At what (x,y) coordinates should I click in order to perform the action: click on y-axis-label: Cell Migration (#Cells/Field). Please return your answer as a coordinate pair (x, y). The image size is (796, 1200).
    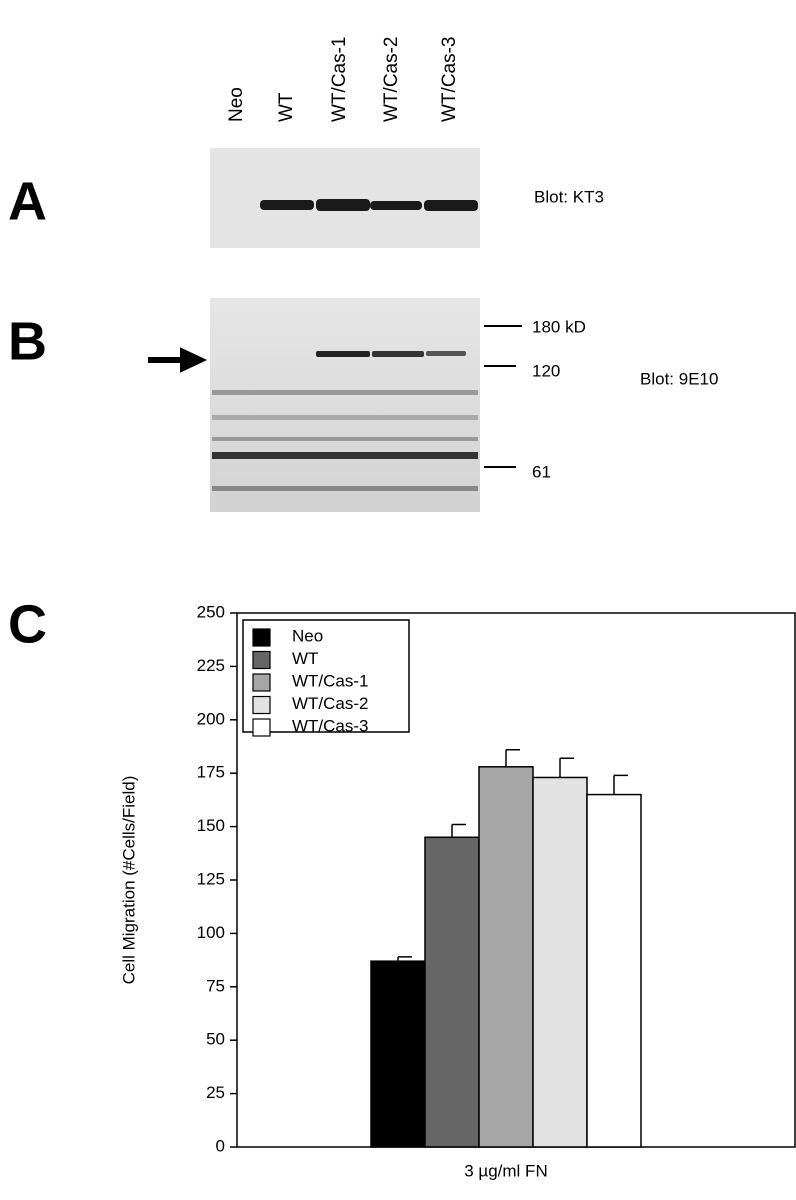
    Looking at the image, I should click on (128, 880).